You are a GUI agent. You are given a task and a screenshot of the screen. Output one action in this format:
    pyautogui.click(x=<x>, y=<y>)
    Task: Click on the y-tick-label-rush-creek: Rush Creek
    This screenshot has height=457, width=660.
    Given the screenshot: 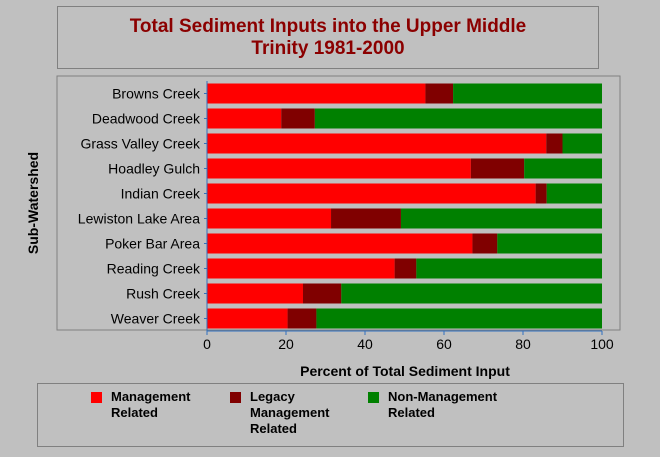 What is the action you would take?
    pyautogui.click(x=163, y=294)
    